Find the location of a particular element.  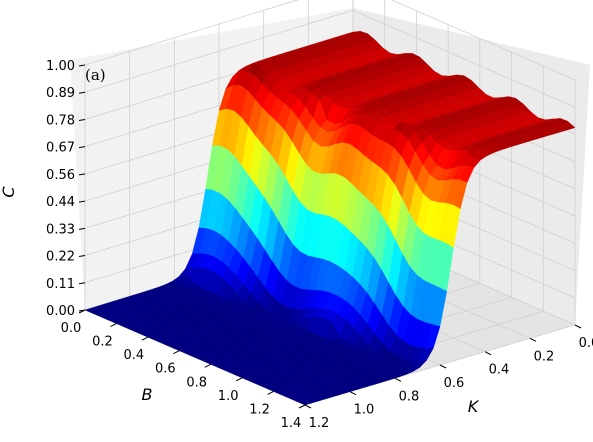

z-tick-label: 0.44 is located at coordinates (60, 202).